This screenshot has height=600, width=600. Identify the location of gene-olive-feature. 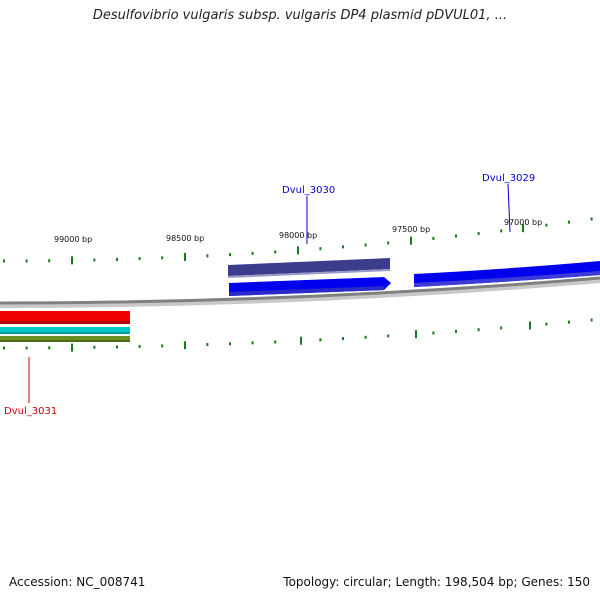
(65, 339).